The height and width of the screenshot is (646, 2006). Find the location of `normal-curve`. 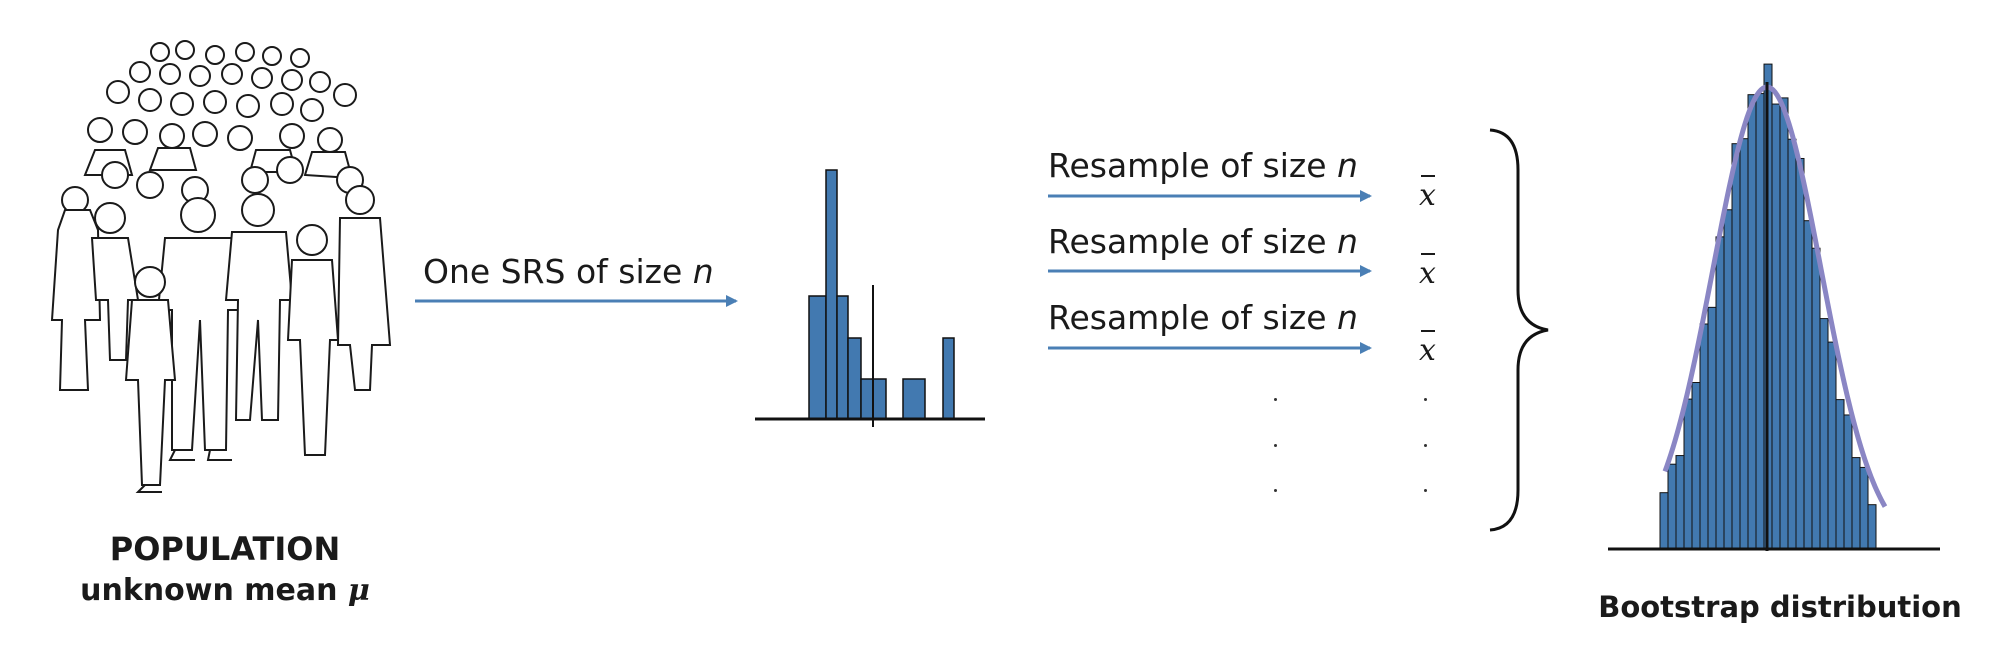

normal-curve is located at coordinates (1775, 296).